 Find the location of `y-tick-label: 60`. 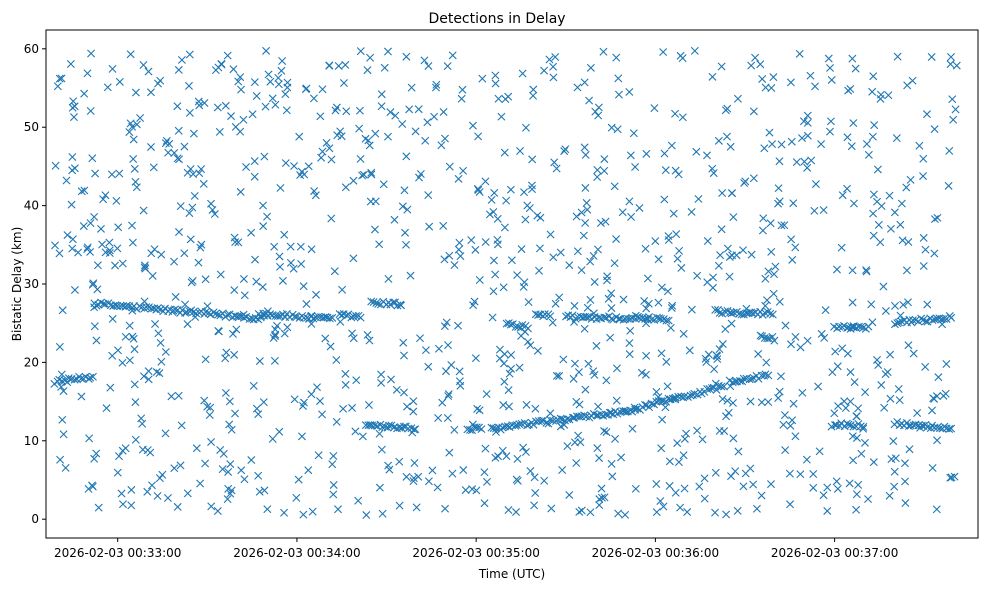

y-tick-label: 60 is located at coordinates (31, 49).